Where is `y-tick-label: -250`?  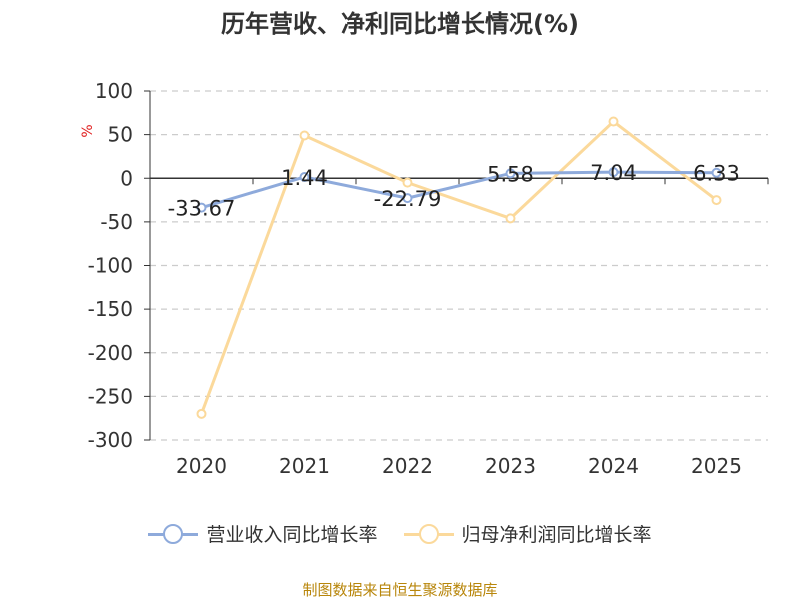 y-tick-label: -250 is located at coordinates (110, 396).